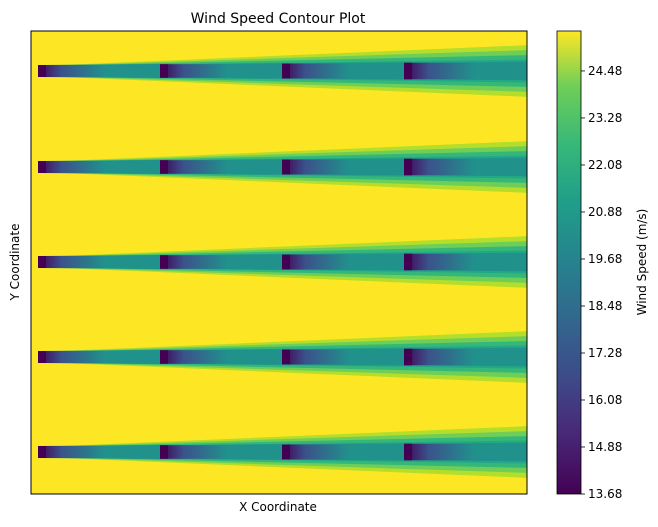 This screenshot has width=658, height=527. What do you see at coordinates (605, 447) in the screenshot?
I see `colorbar-tick-label: 14.88` at bounding box center [605, 447].